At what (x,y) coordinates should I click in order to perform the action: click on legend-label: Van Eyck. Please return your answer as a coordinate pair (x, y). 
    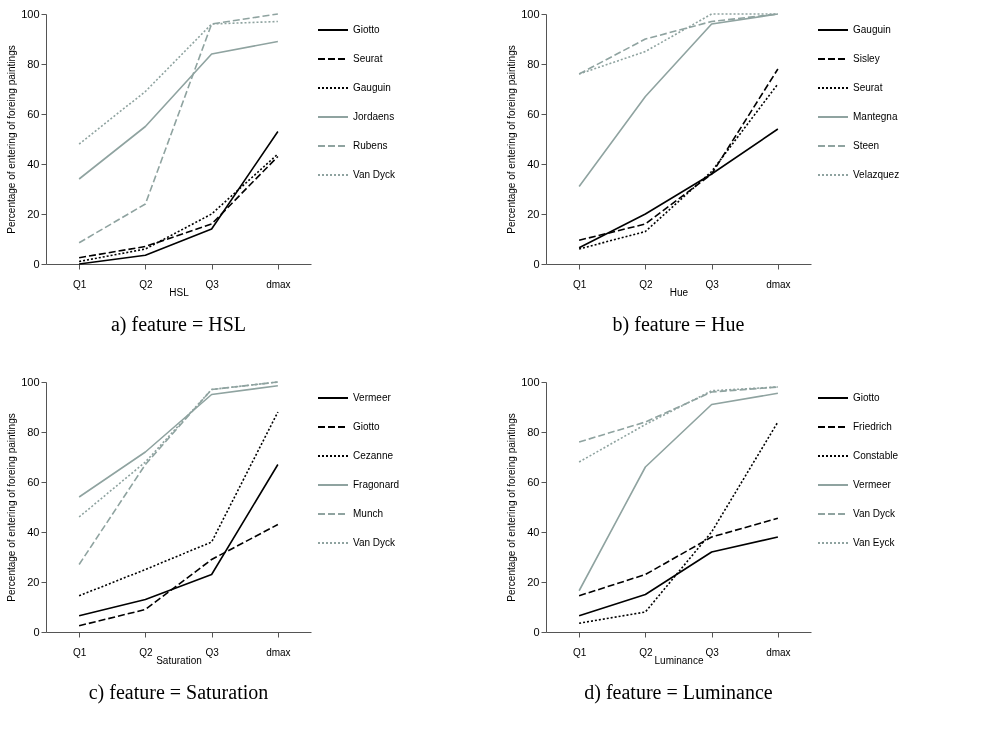
    Looking at the image, I should click on (874, 542).